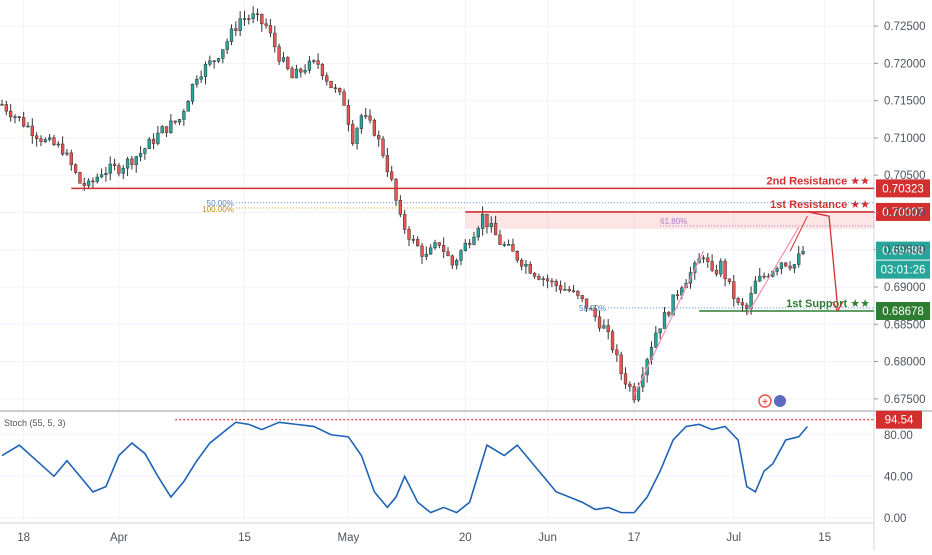 The height and width of the screenshot is (555, 932). What do you see at coordinates (547, 538) in the screenshot?
I see `time-tick-label: Jun` at bounding box center [547, 538].